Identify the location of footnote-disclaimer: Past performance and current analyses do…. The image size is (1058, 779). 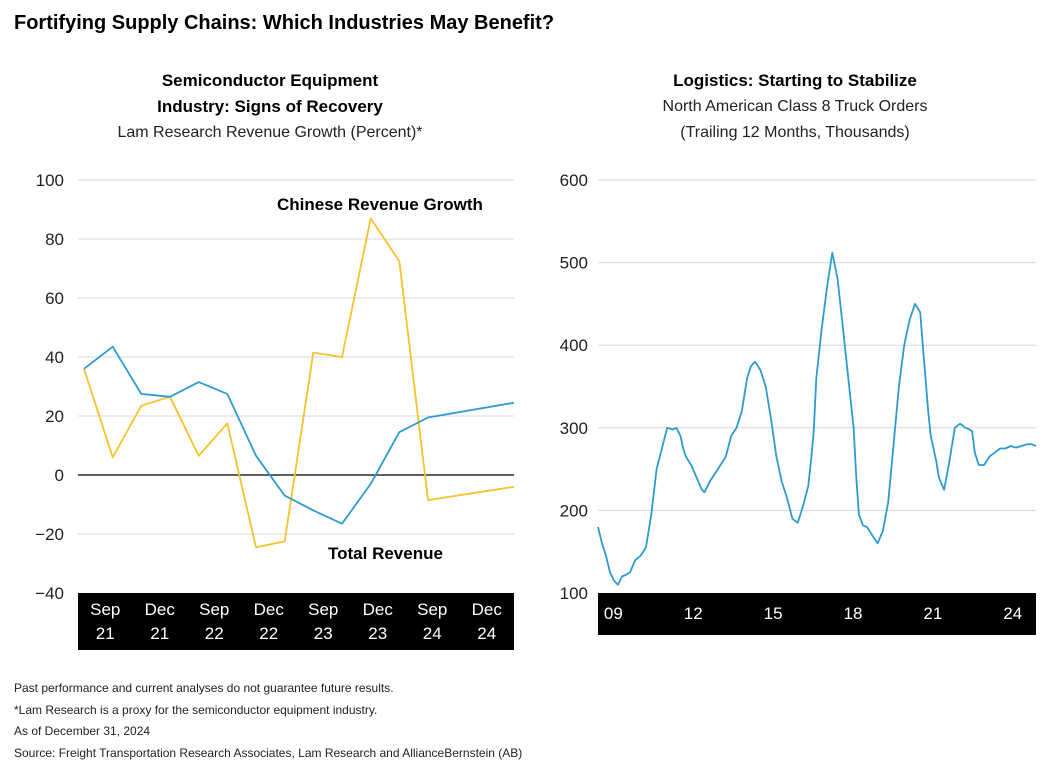
(204, 688).